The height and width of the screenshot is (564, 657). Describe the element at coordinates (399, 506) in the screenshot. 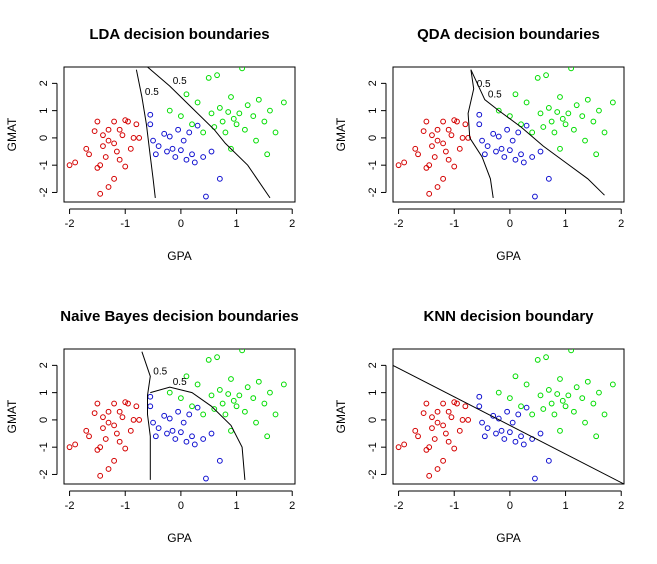

I see `x-tick-label: -2` at that location.